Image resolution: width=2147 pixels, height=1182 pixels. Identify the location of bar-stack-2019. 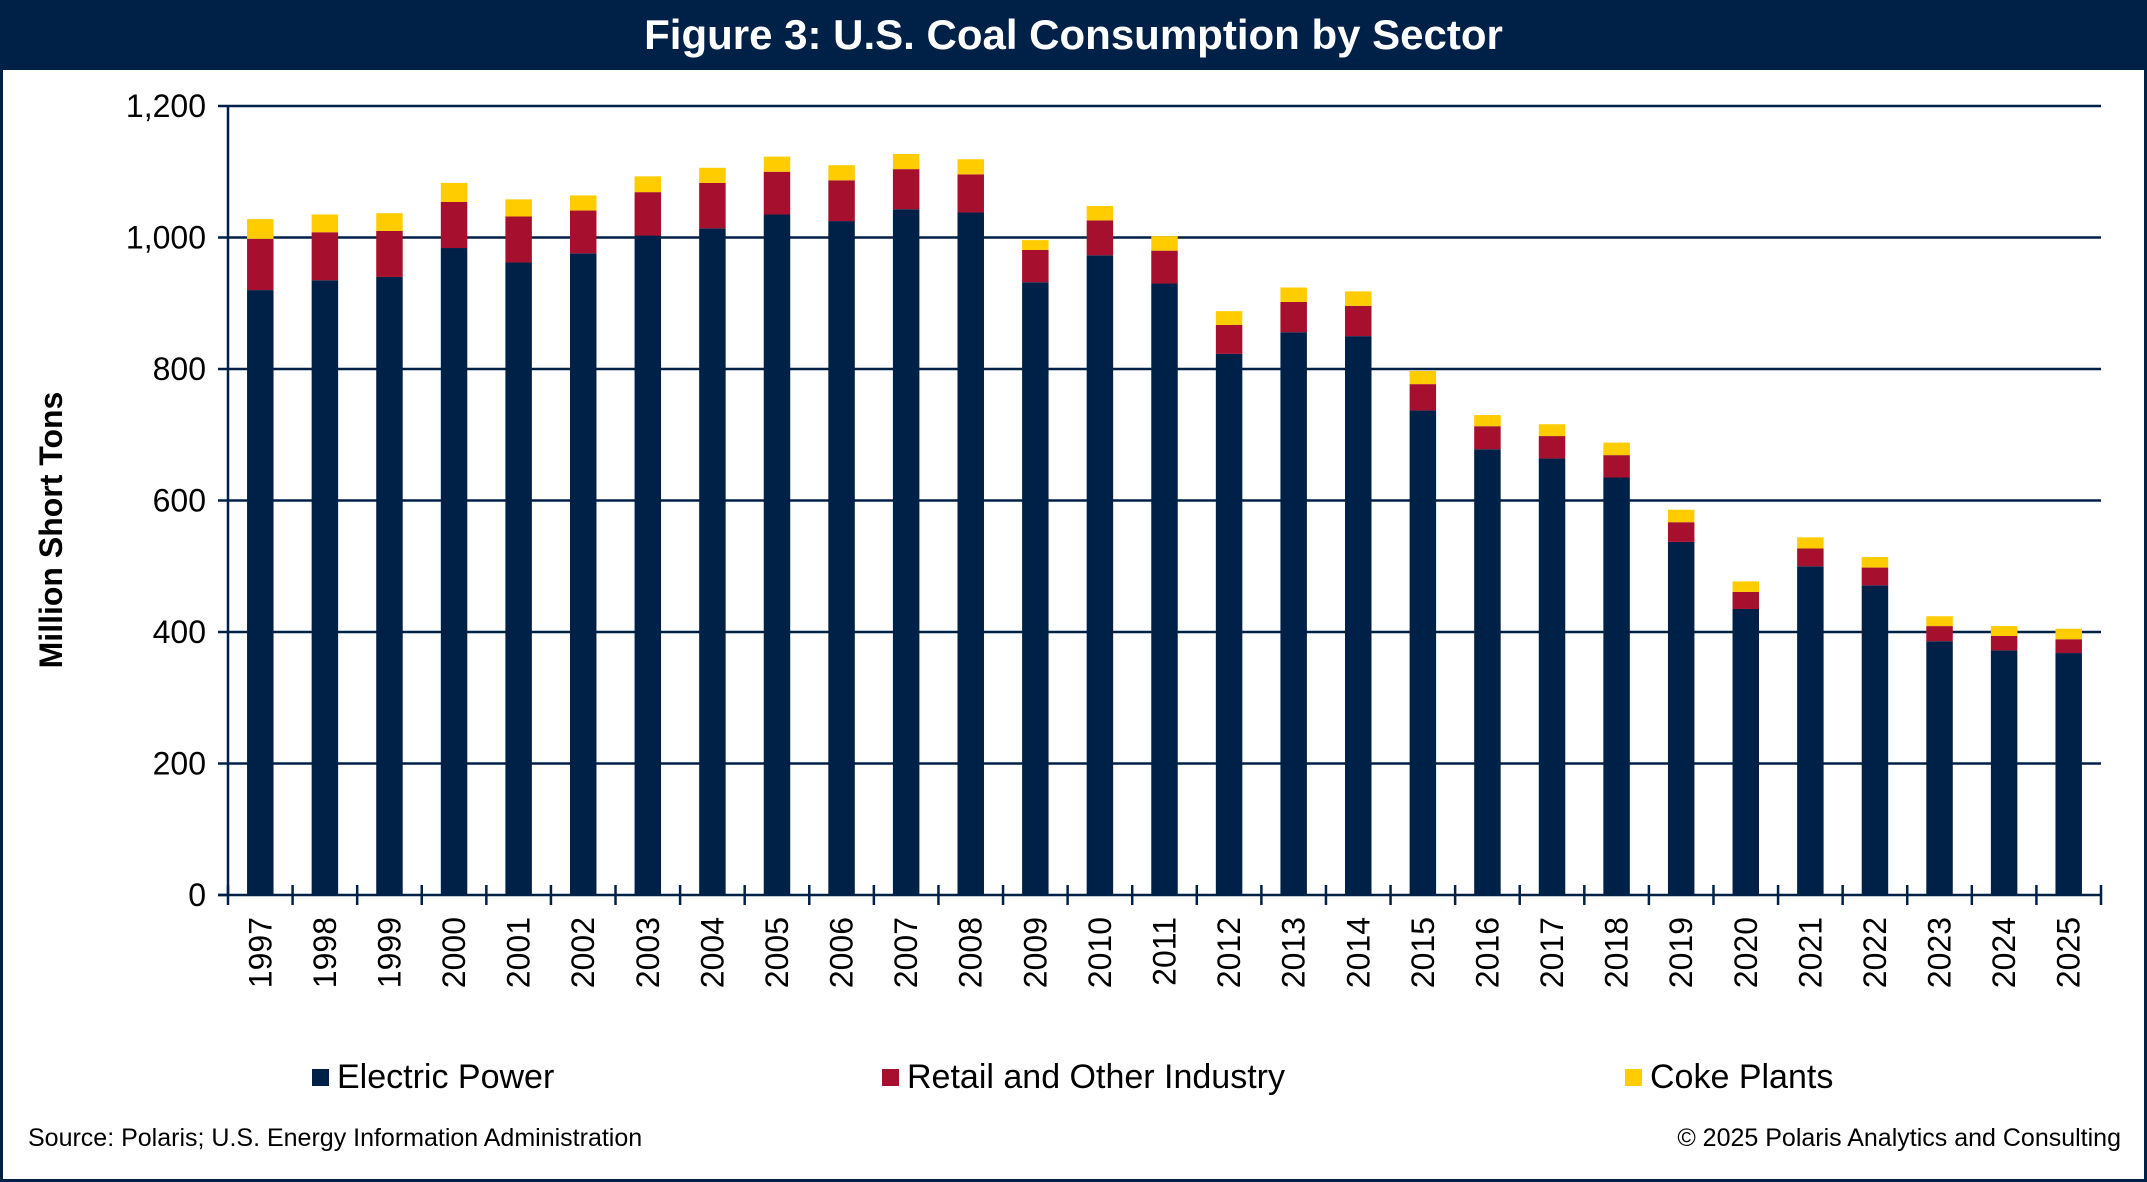
(1681, 702).